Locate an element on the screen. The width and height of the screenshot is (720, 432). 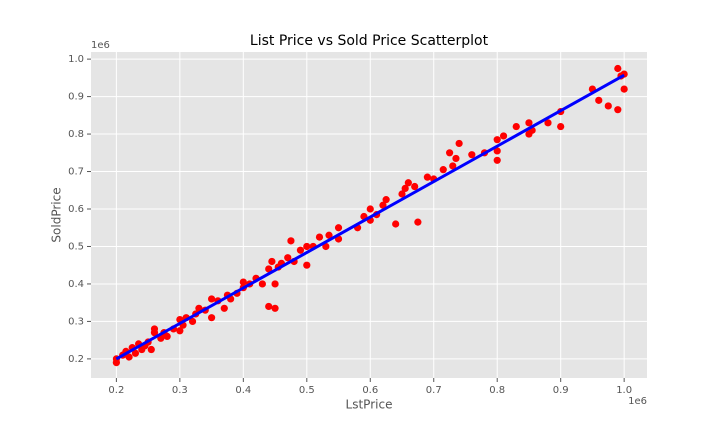
x-axis-label: LstPrice is located at coordinates (369, 405).